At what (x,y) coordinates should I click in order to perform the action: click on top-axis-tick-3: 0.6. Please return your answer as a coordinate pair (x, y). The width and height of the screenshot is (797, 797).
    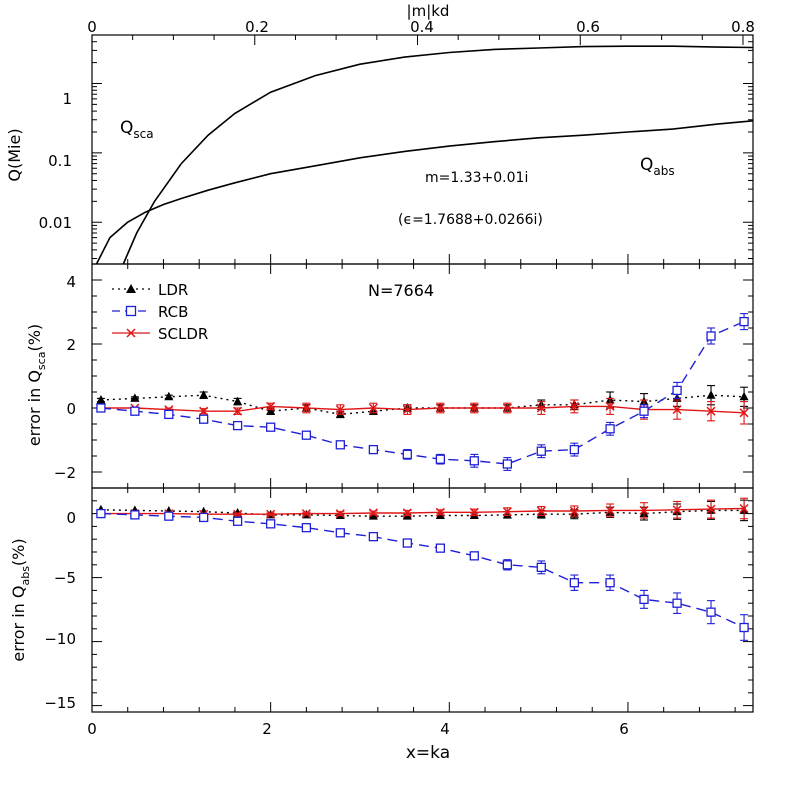
    Looking at the image, I should click on (588, 27).